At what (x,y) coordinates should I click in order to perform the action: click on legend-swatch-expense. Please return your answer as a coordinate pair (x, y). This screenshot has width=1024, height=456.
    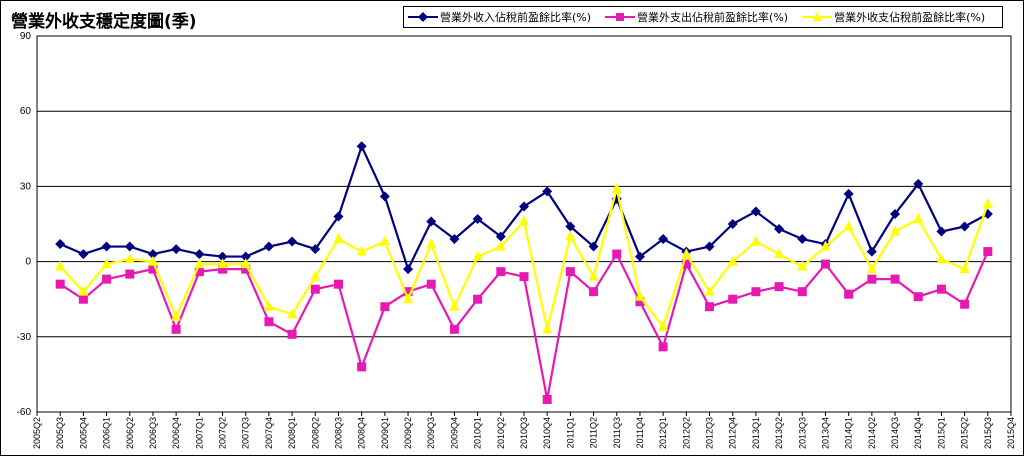
    Looking at the image, I should click on (620, 17).